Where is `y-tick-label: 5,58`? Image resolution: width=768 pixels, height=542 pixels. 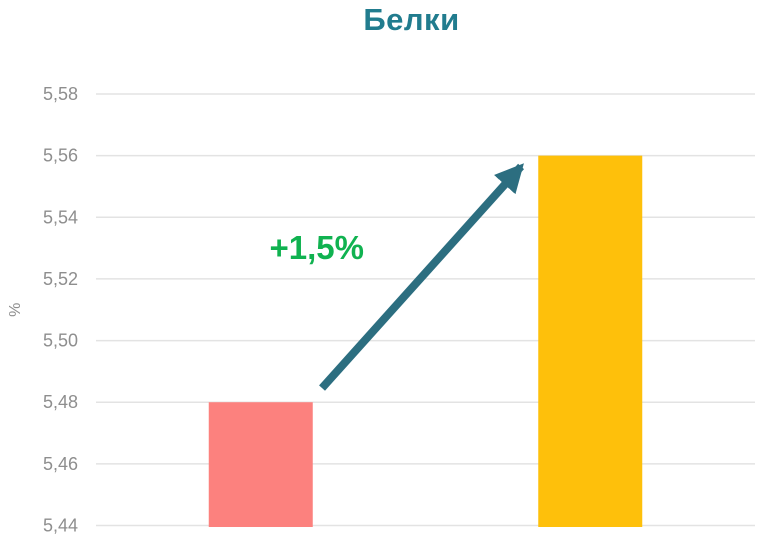
y-tick-label: 5,58 is located at coordinates (60, 94).